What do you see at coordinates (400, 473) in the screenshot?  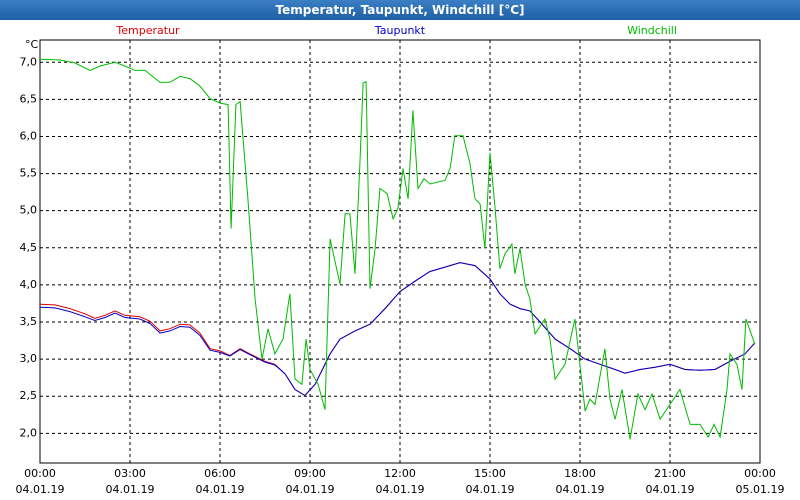 I see `x-tick-label: 12:00` at bounding box center [400, 473].